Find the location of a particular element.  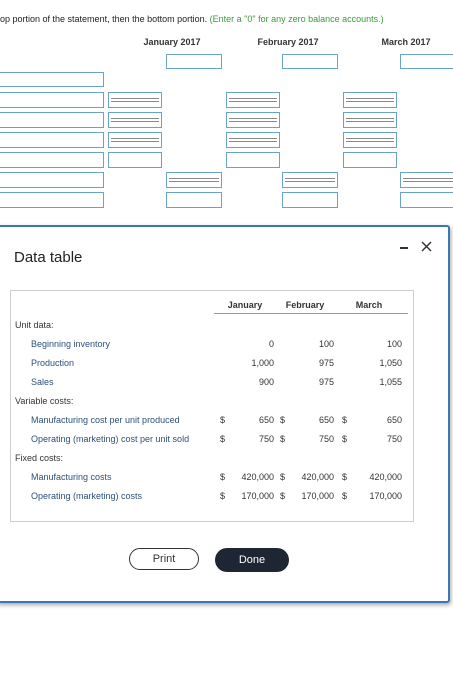

column-header: January 2017 is located at coordinates (172, 42).